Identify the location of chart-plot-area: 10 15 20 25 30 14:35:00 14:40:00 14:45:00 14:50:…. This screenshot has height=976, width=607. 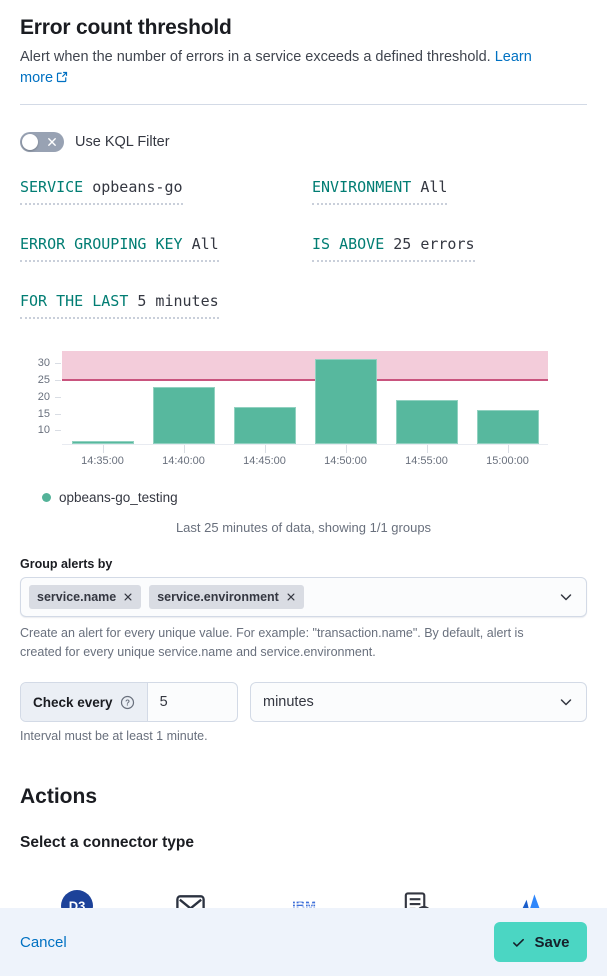
(293, 409).